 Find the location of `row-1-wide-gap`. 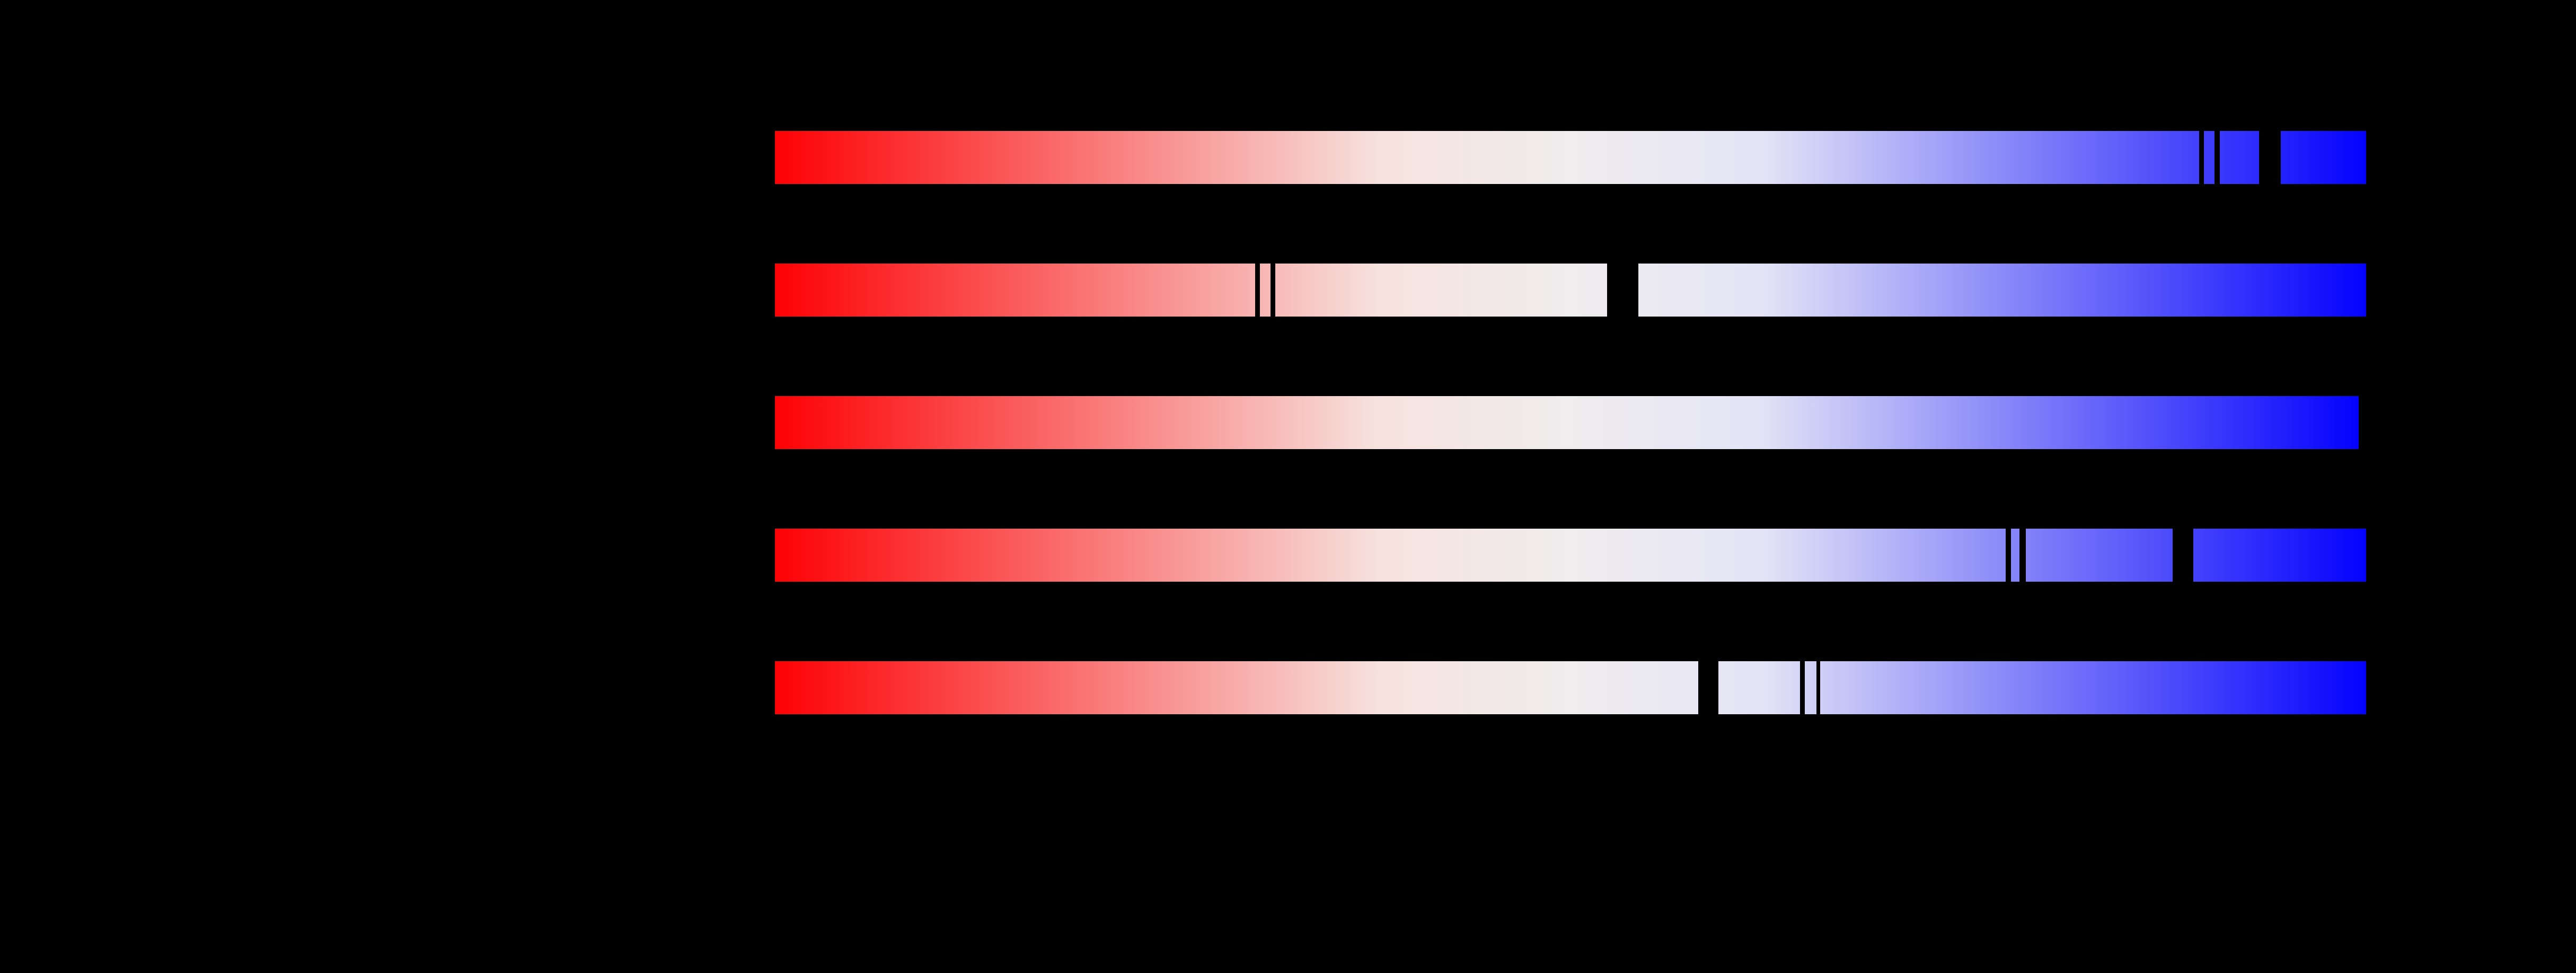

row-1-wide-gap is located at coordinates (2270, 157).